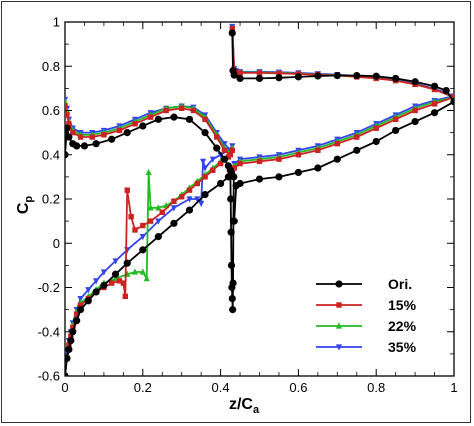  I want to click on series-line-after_lower, so click(343, 132).